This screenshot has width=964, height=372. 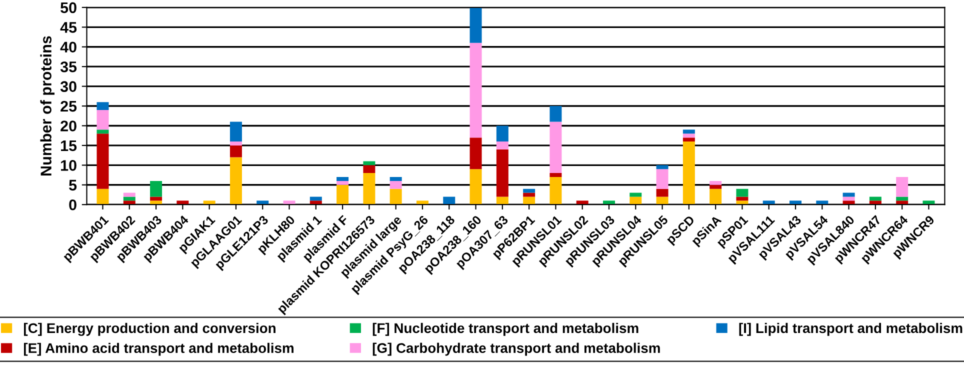 What do you see at coordinates (68, 126) in the screenshot?
I see `y-tick-label: 20` at bounding box center [68, 126].